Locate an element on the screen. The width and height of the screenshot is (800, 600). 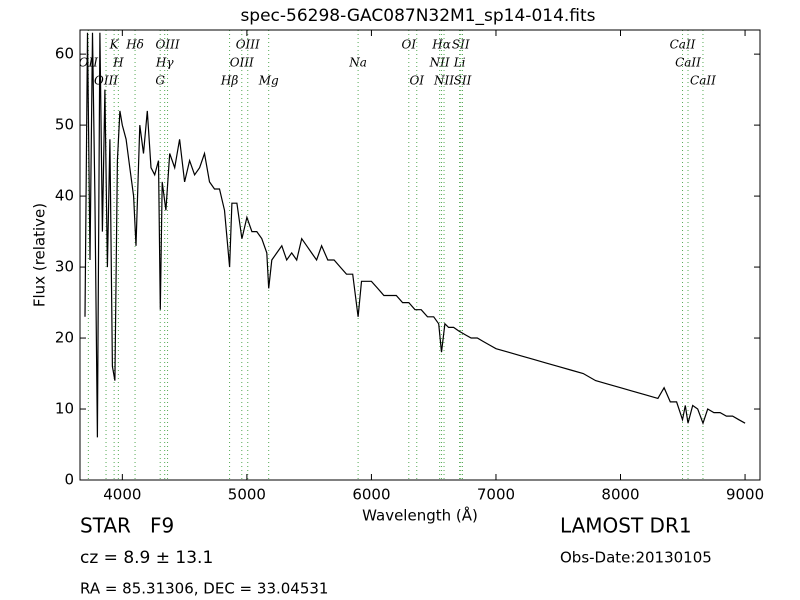
x-tick-label: 5000 is located at coordinates (247, 495).